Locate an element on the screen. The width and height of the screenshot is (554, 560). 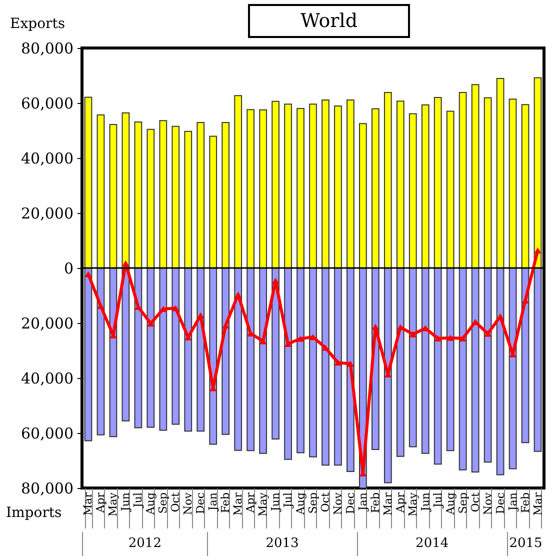
text: 2013 is located at coordinates (281, 544).